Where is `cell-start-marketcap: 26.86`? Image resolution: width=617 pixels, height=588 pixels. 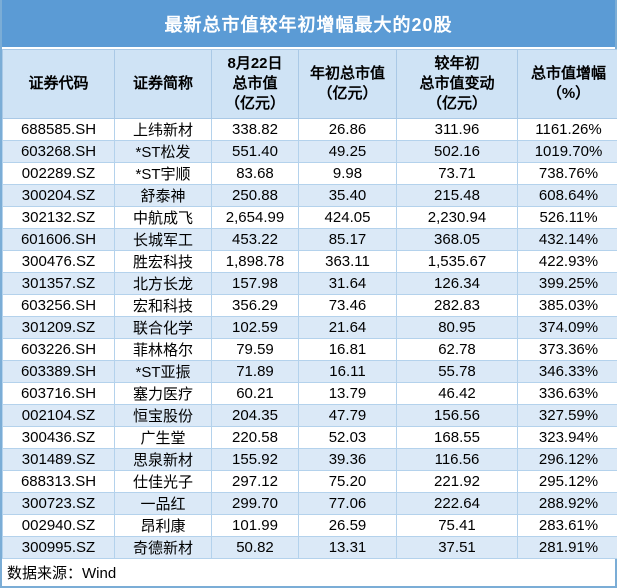
cell-start-marketcap: 26.86 is located at coordinates (347, 129).